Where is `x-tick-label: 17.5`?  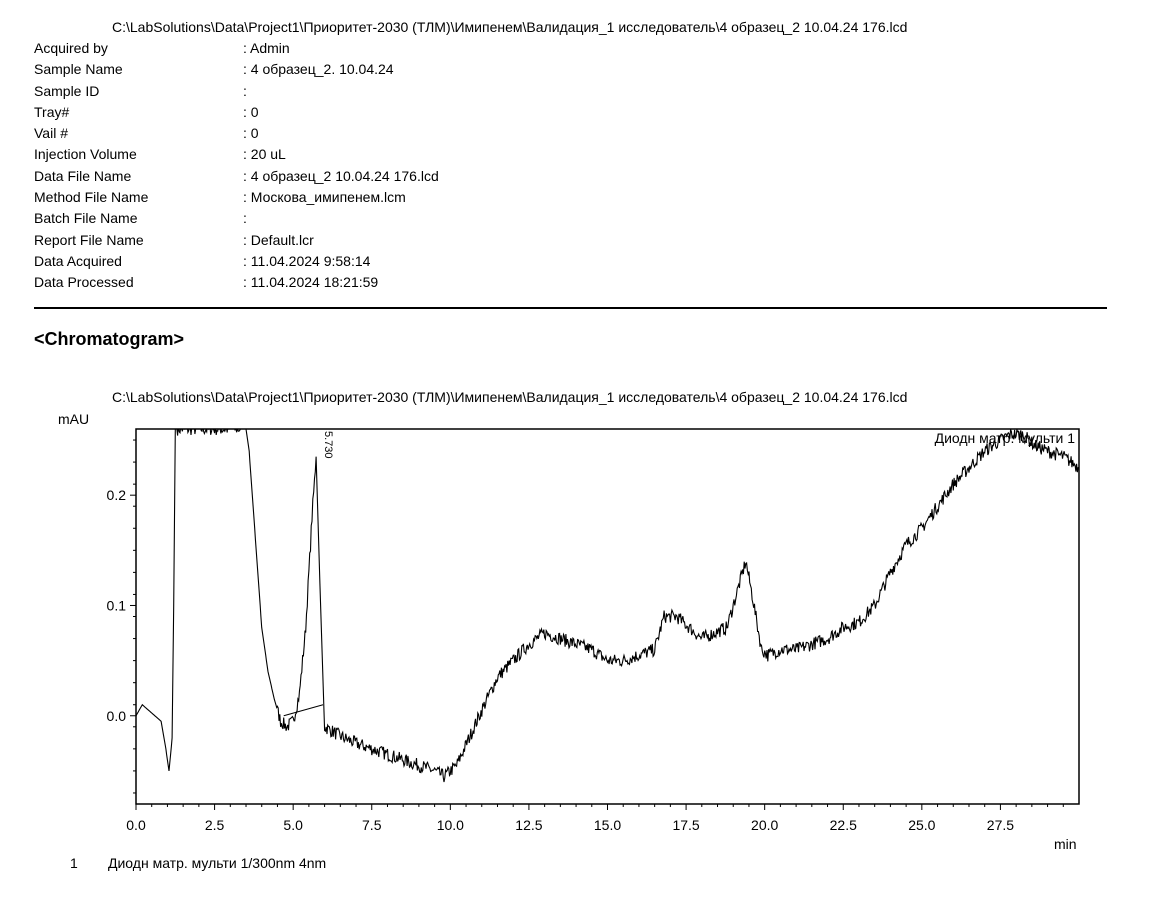
x-tick-label: 17.5 is located at coordinates (685, 825).